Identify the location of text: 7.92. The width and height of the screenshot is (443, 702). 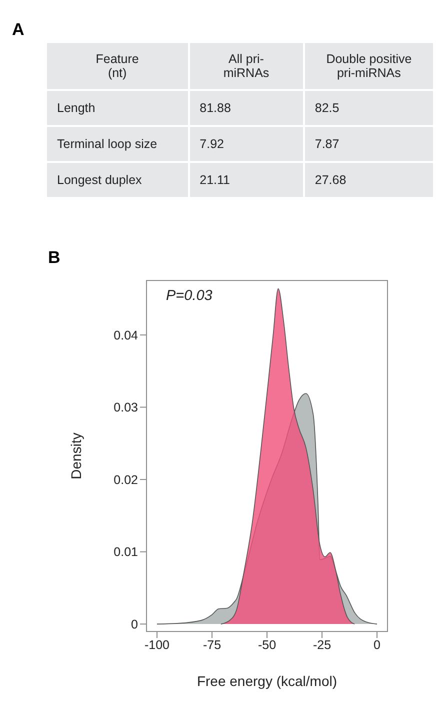
(212, 144).